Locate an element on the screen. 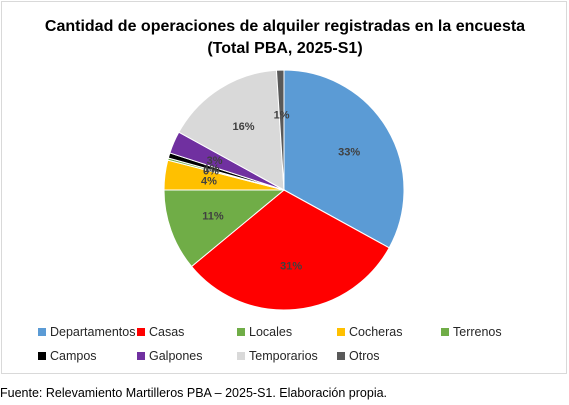  legend-item-otros: Otros is located at coordinates (358, 356).